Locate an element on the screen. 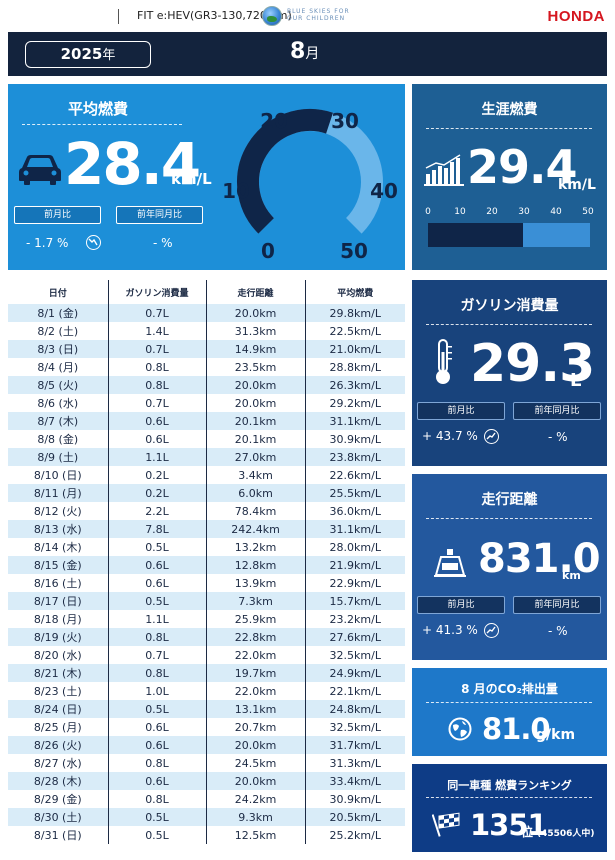  co2-value: 81.0 is located at coordinates (516, 729).